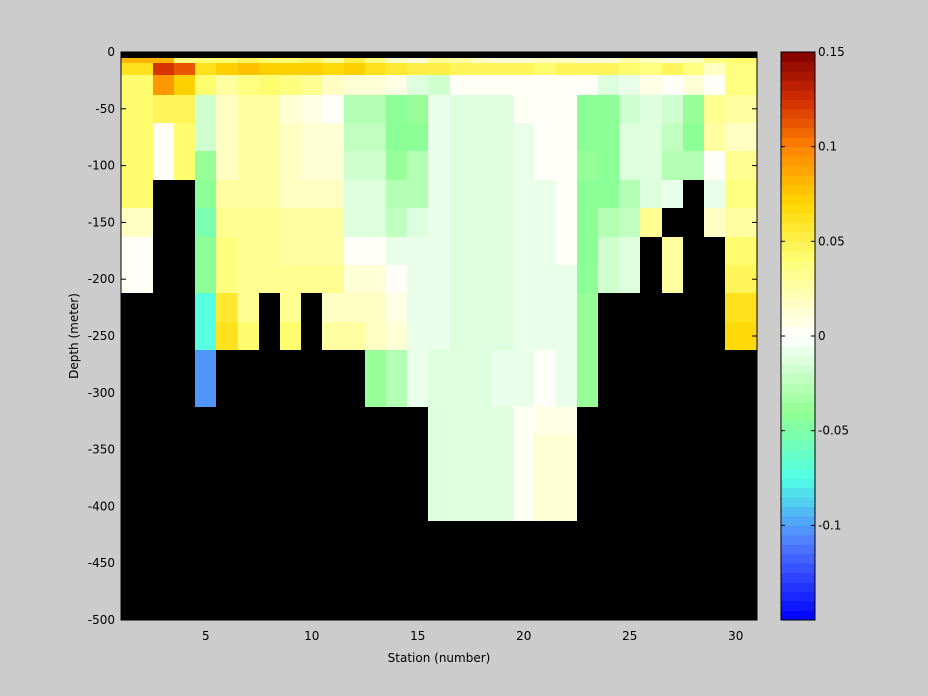 The width and height of the screenshot is (928, 696). What do you see at coordinates (831, 241) in the screenshot?
I see `colorbar-tick-label: 0.05` at bounding box center [831, 241].